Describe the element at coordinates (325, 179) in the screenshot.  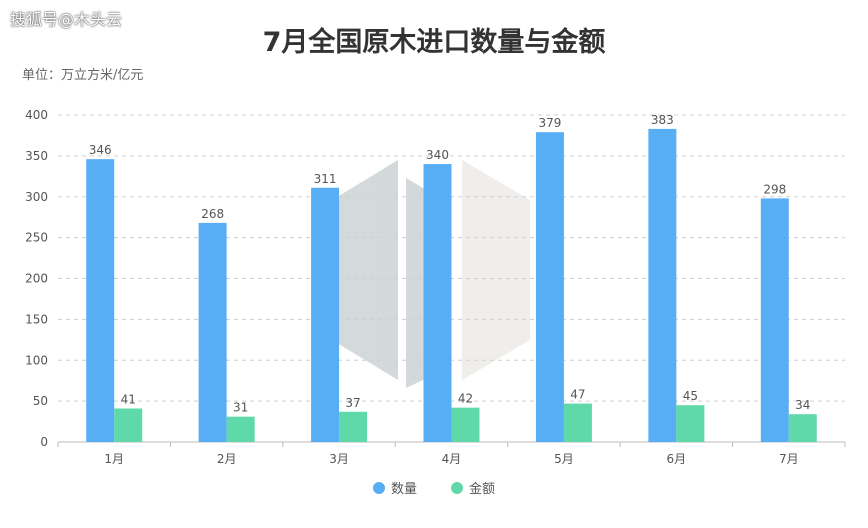
I see `data-label: 311` at that location.